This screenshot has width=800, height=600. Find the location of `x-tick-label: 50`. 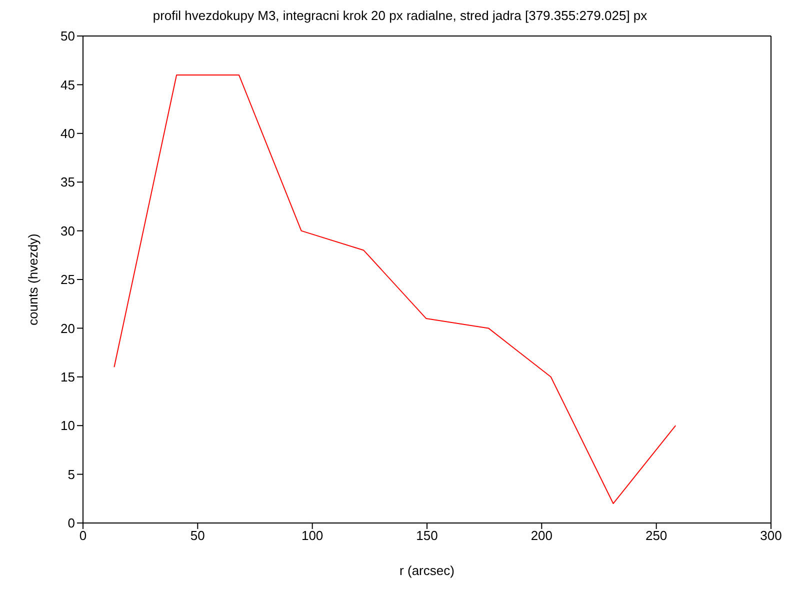

x-tick-label: 50 is located at coordinates (197, 536).